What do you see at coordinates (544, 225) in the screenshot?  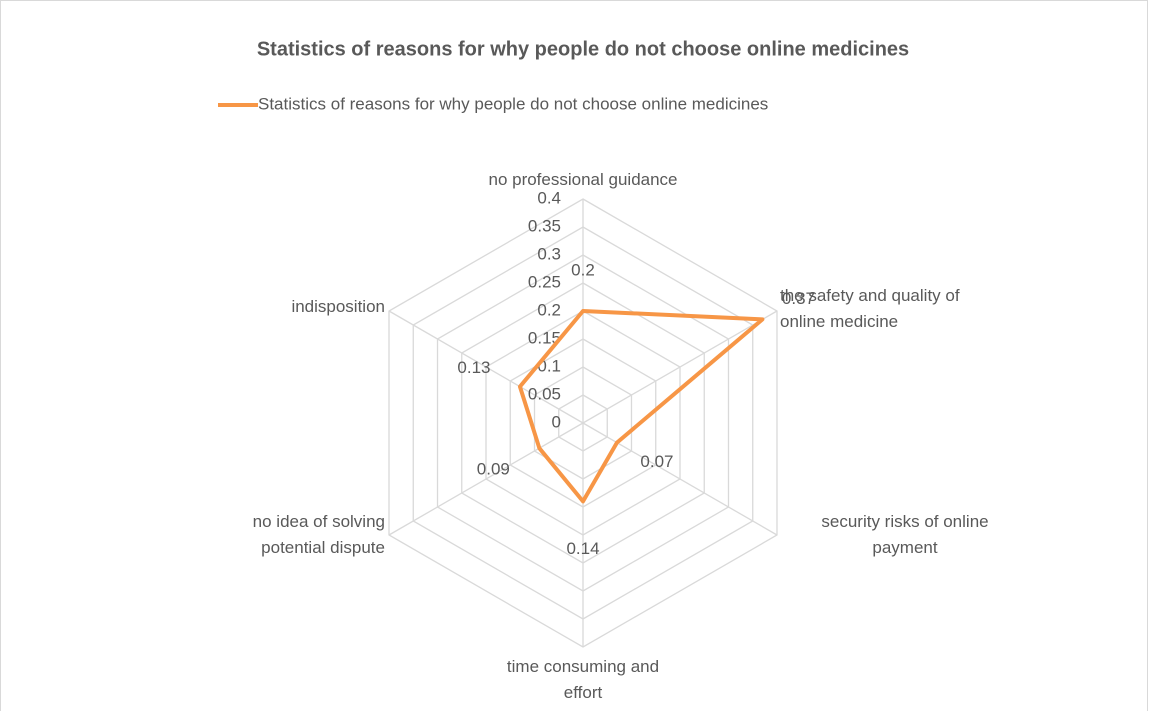 I see `tick-label: 0.35` at bounding box center [544, 225].